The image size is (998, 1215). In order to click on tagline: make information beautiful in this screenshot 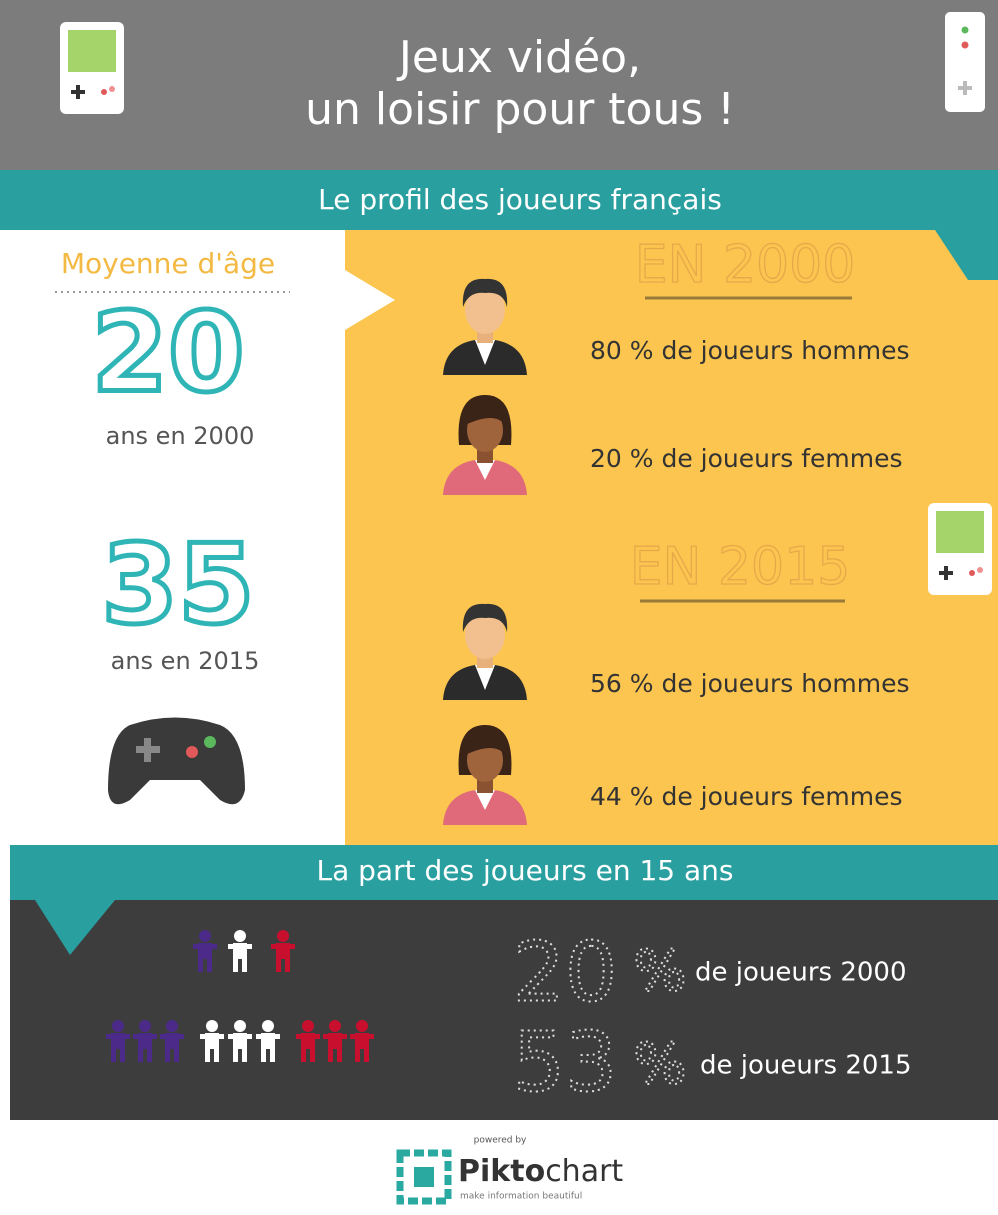, I will do `click(521, 1197)`.